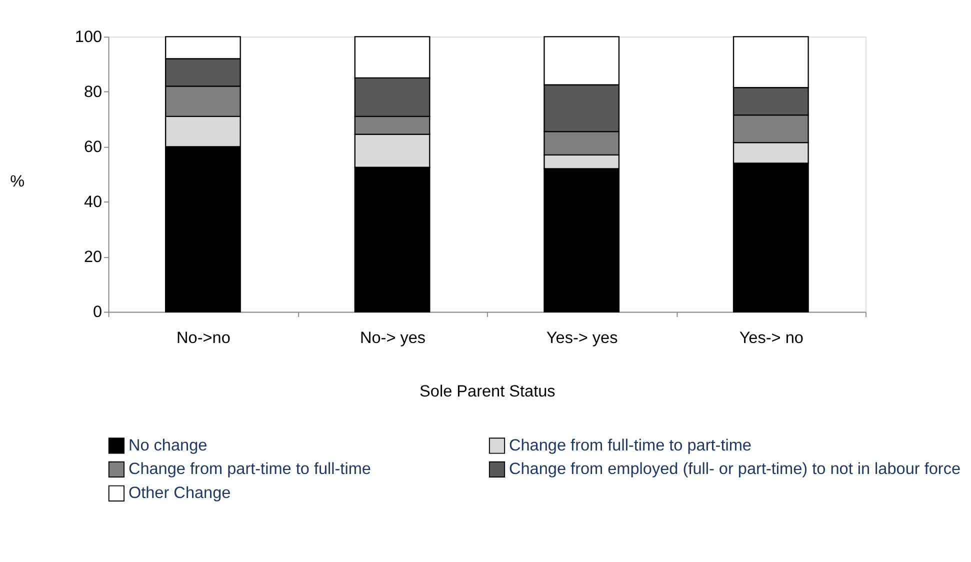 The image size is (971, 562). What do you see at coordinates (93, 91) in the screenshot?
I see `y-tick-label: 80` at bounding box center [93, 91].